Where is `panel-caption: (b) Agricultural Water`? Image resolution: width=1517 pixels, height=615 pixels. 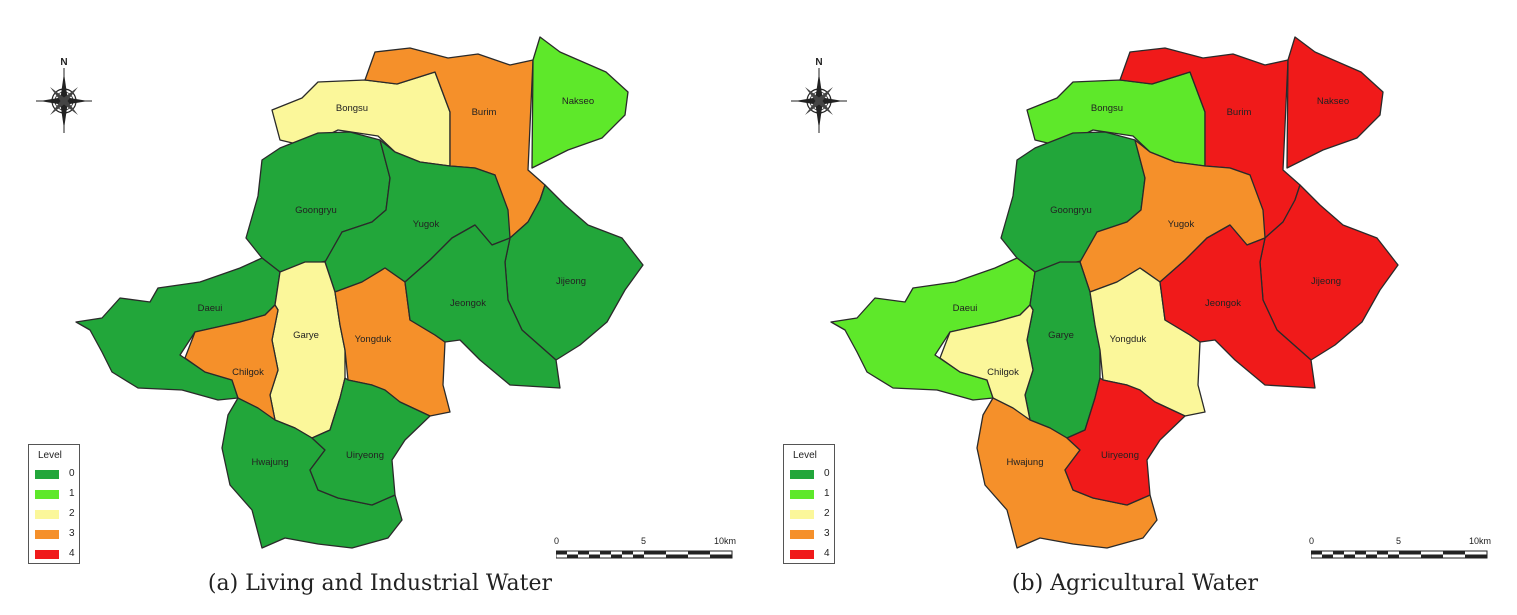
panel-caption: (b) Agricultural Water is located at coordinates (1135, 583).